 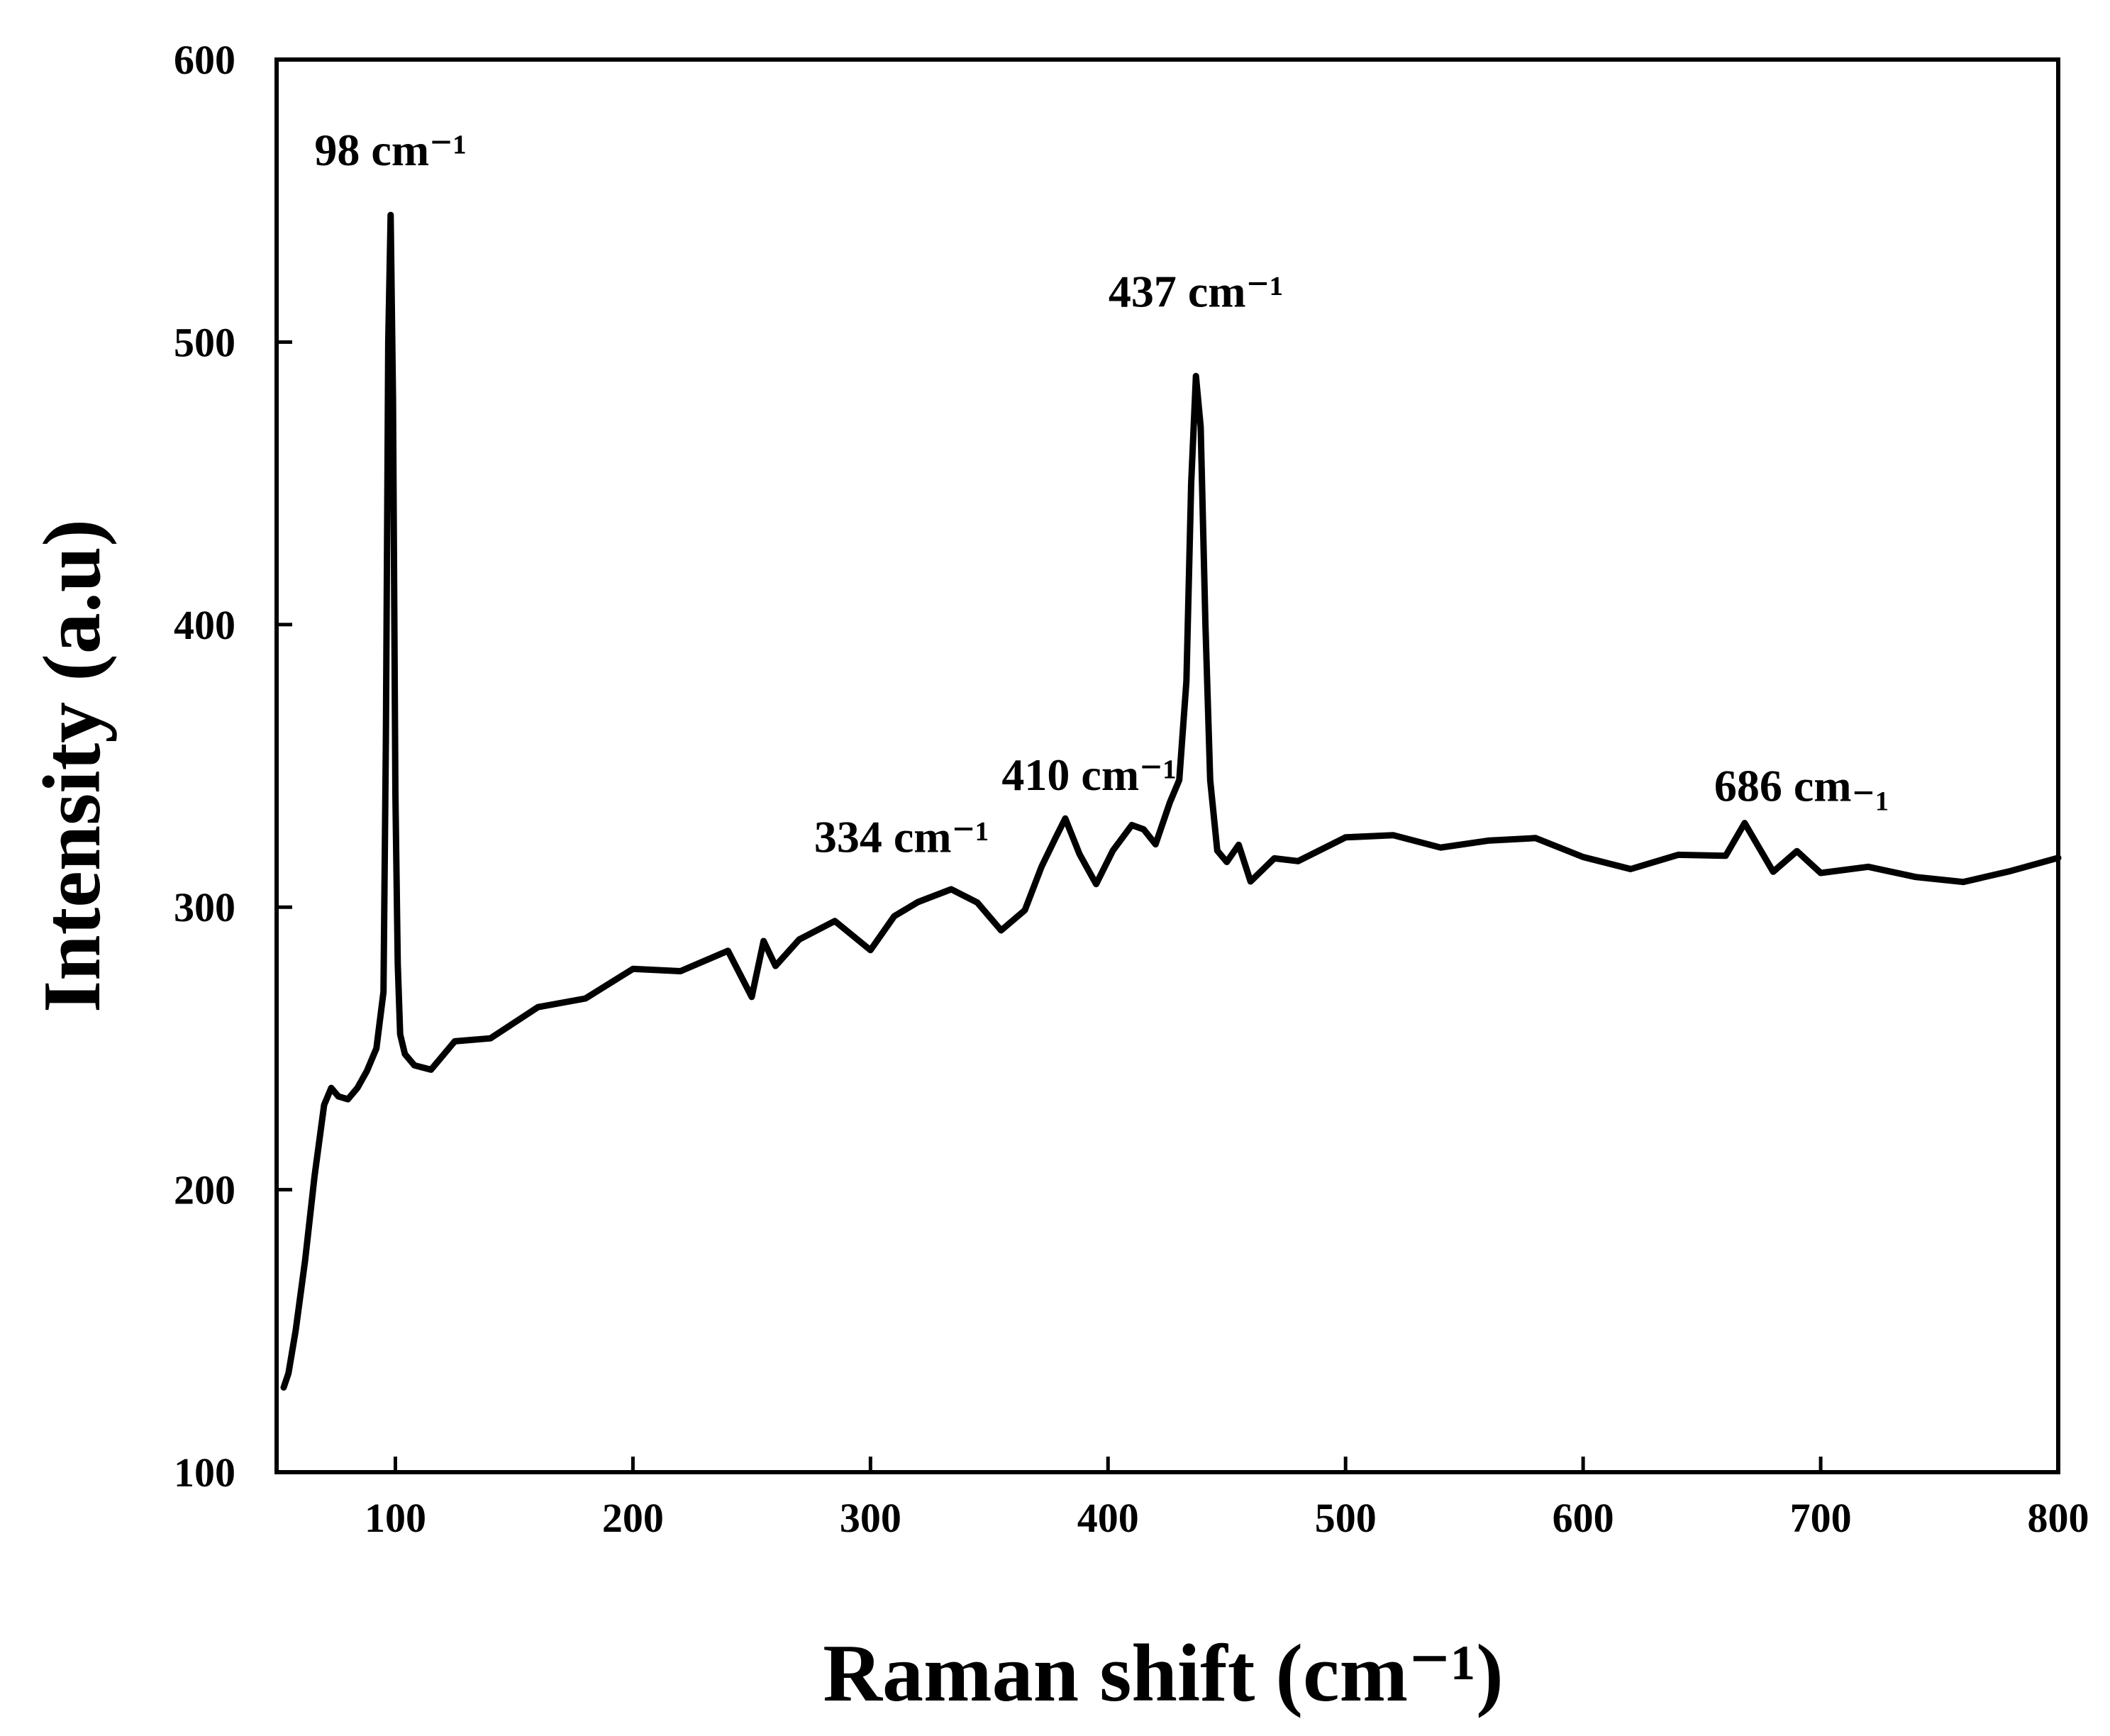 I want to click on x-tick-label: 400, so click(x=1108, y=1518).